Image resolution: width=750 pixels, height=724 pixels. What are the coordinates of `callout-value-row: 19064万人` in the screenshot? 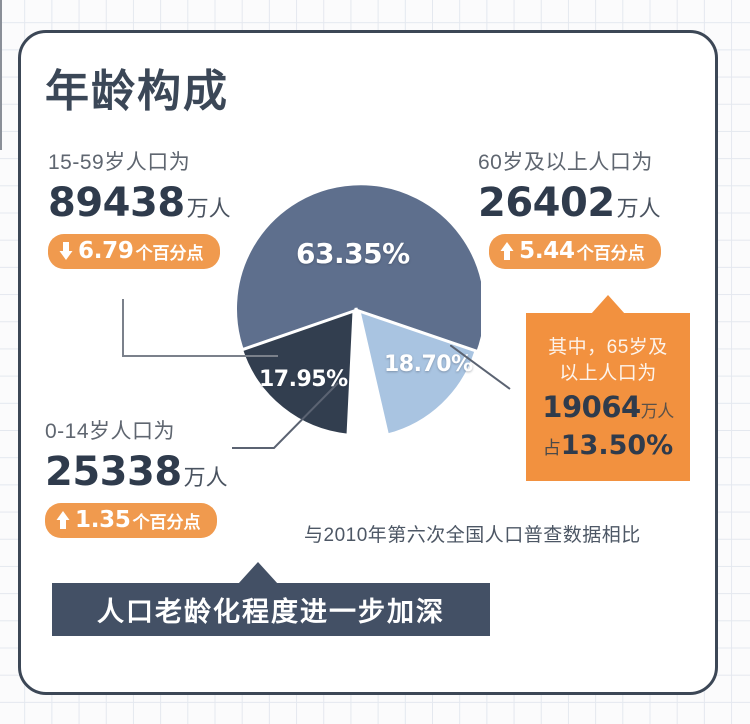 It's located at (608, 409).